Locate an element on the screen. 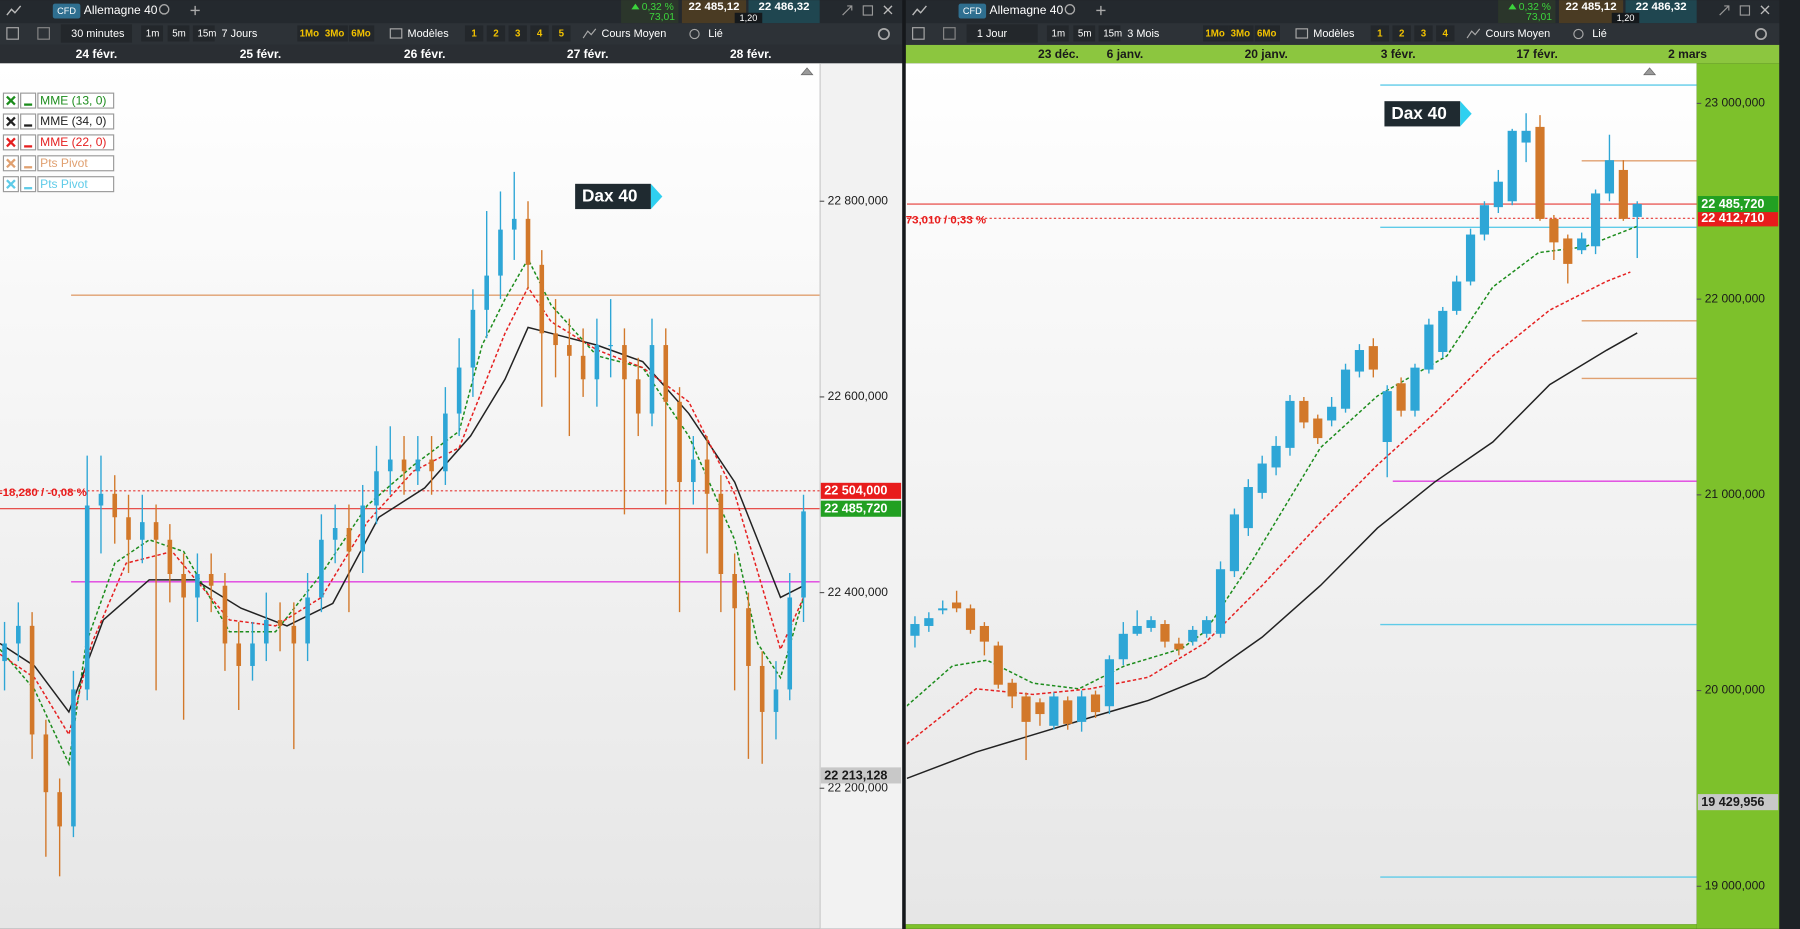 This screenshot has width=1800, height=929. spread: 1,20 is located at coordinates (1626, 18).